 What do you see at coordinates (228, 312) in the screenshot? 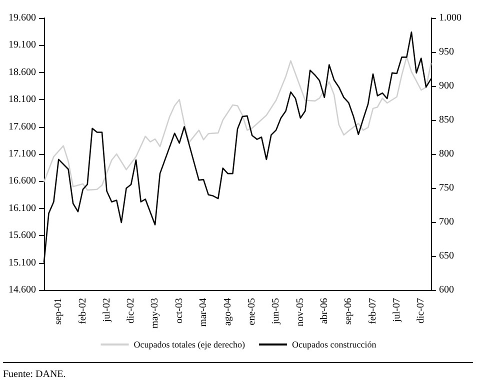
I see `x-tick-label: ago-04` at bounding box center [228, 312].